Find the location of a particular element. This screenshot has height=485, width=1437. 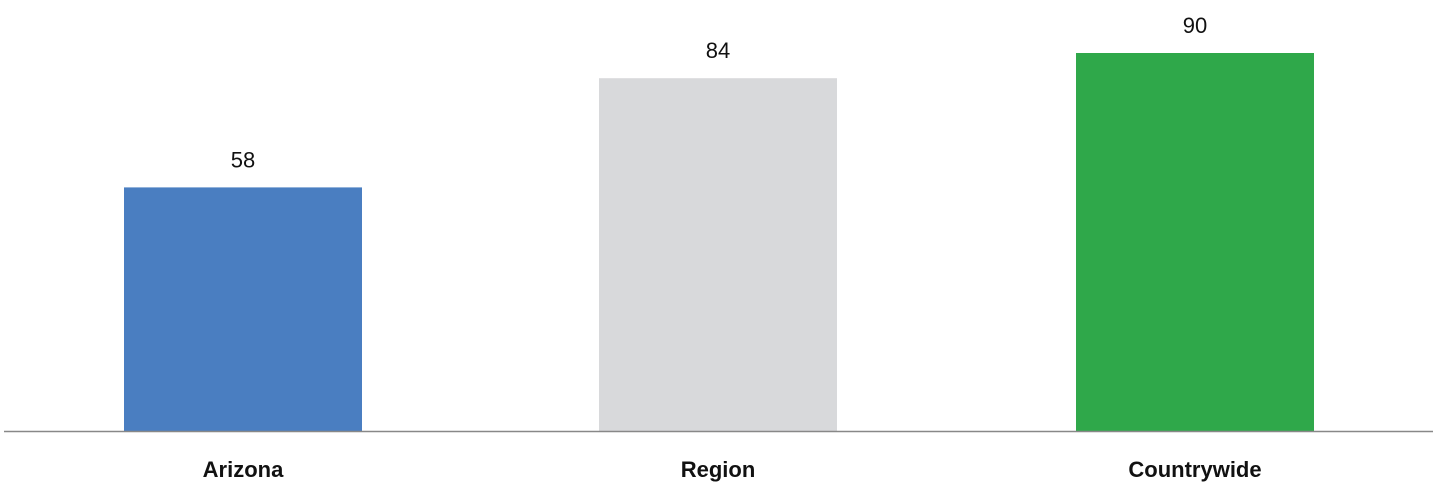

value-label-countrywide: 90 is located at coordinates (1195, 25).